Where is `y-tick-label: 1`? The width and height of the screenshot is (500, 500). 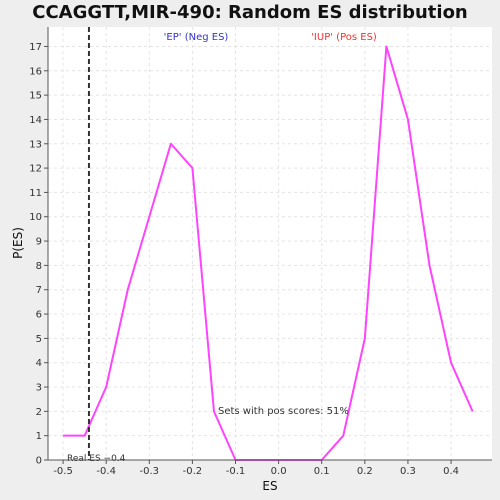
y-tick-label: 1 is located at coordinates (39, 436).